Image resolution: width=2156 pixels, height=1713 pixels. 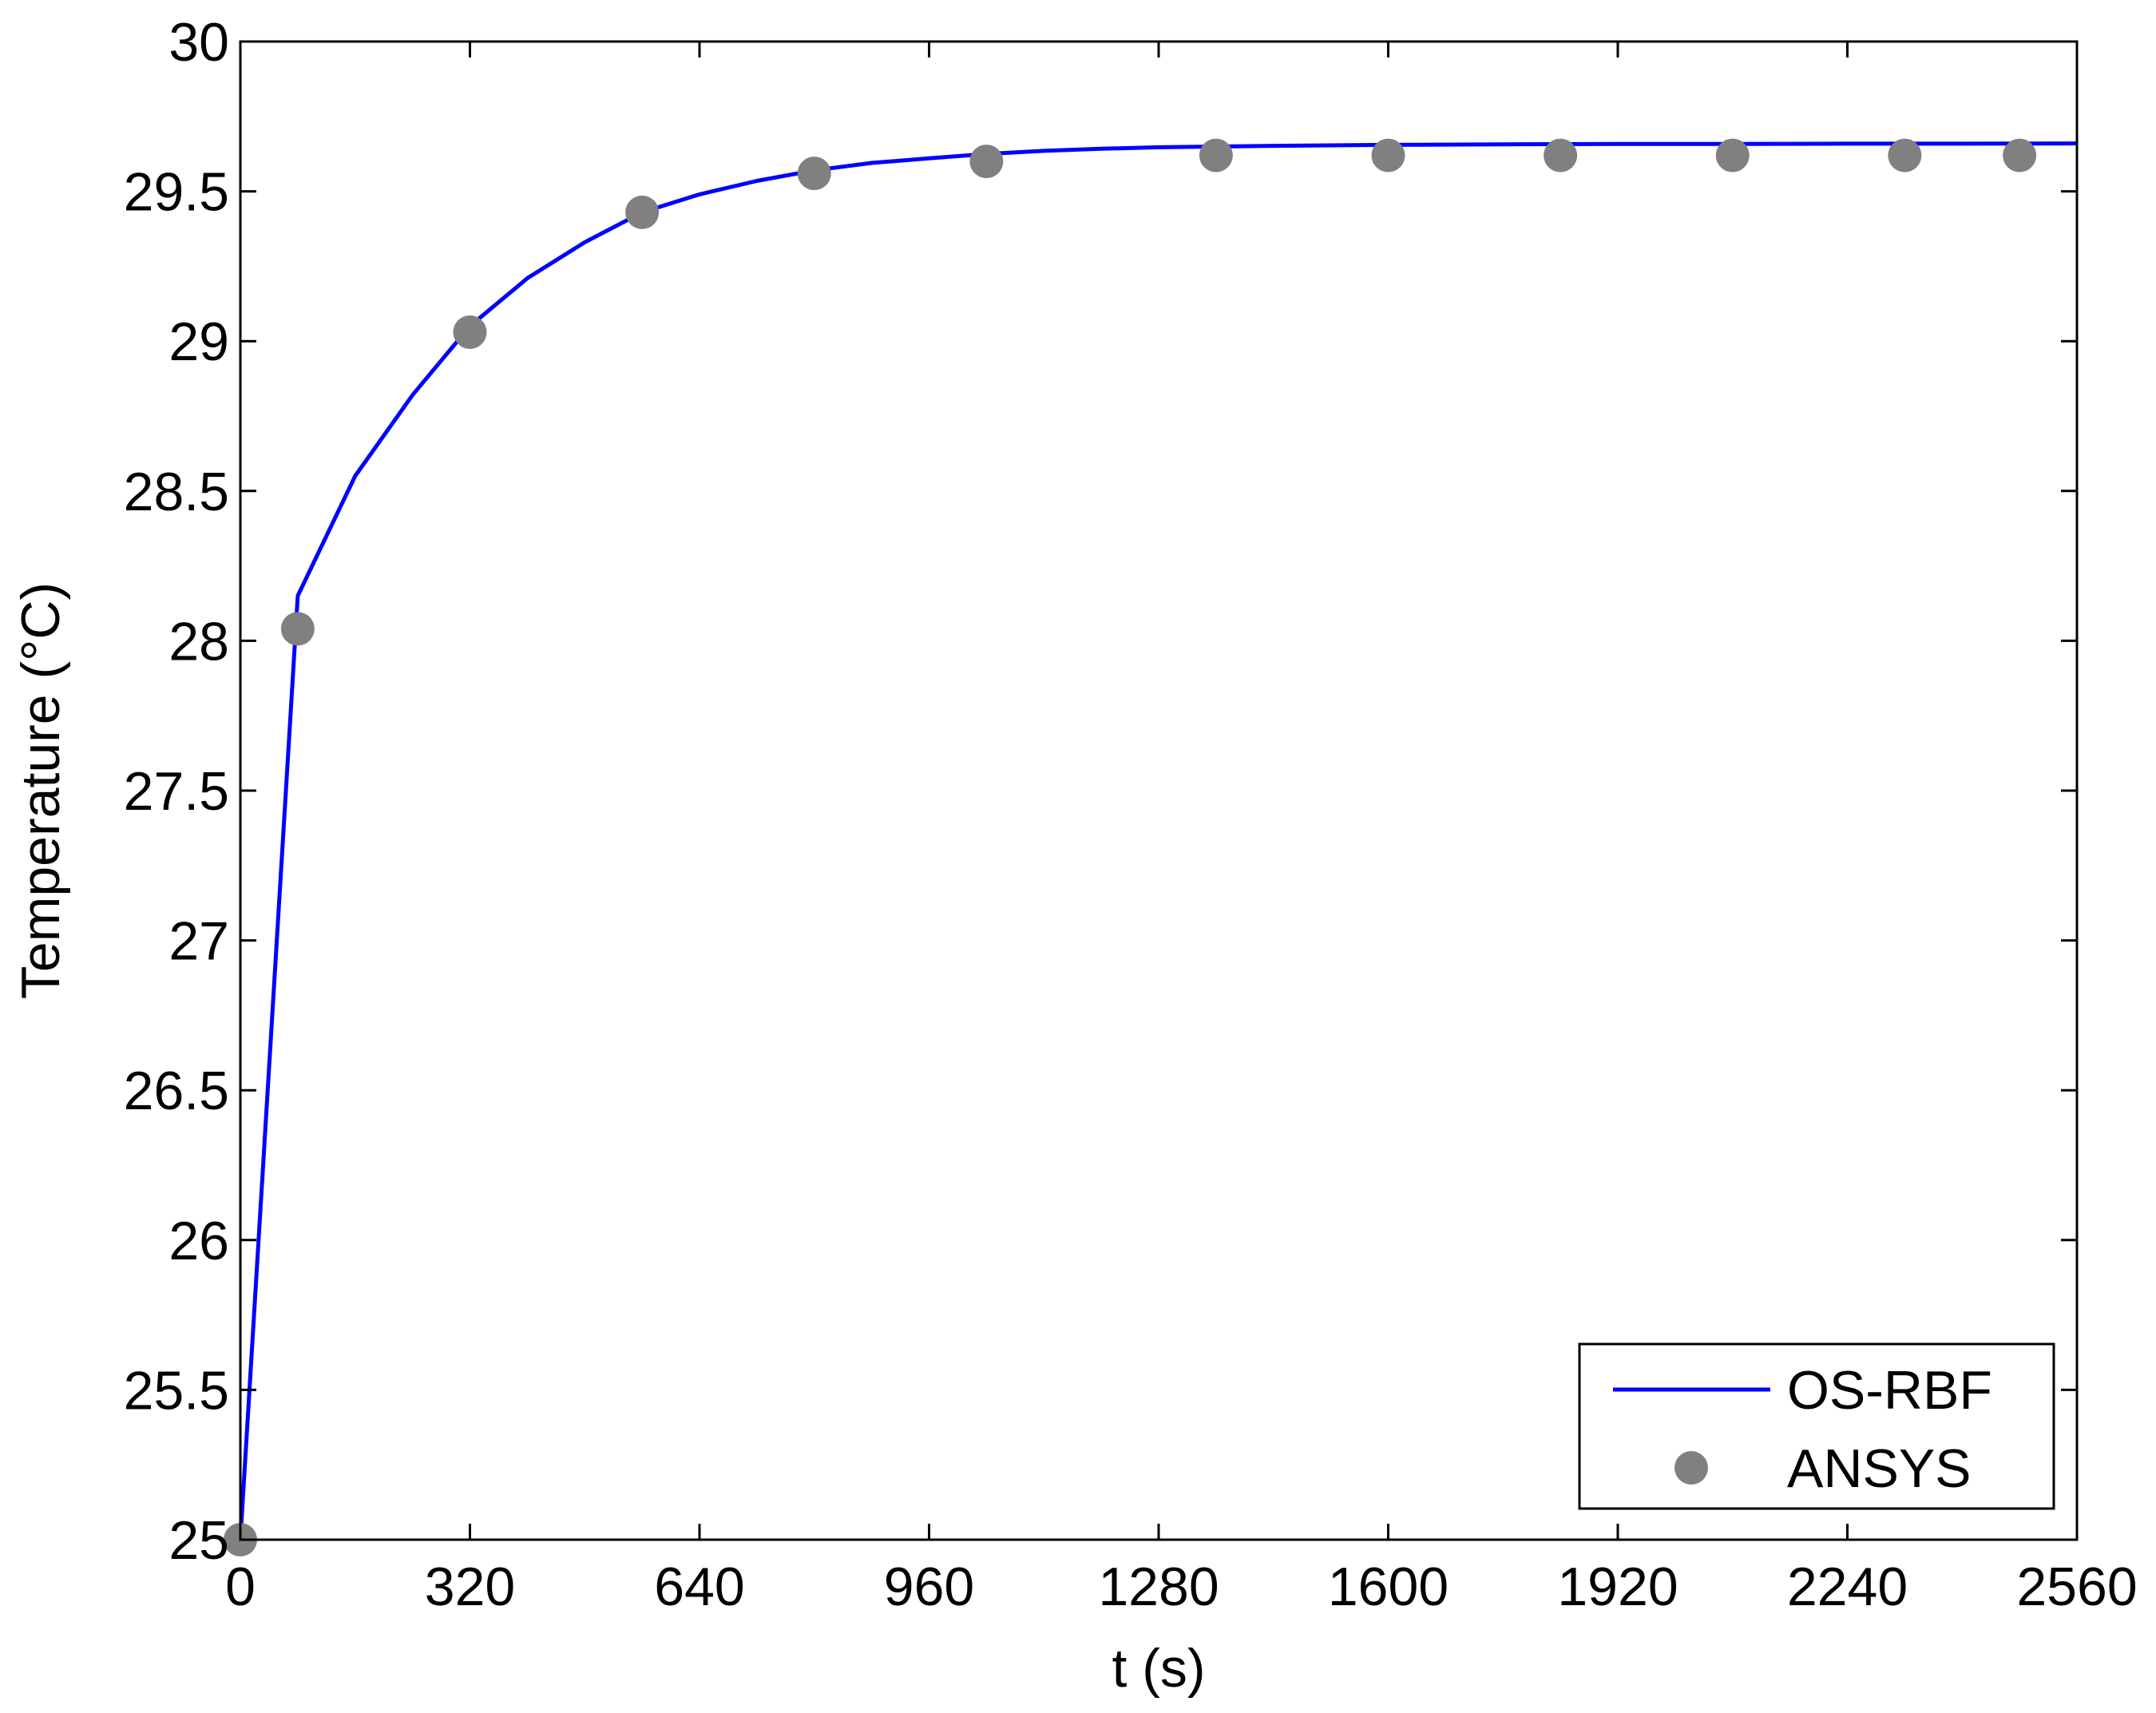 What do you see at coordinates (176, 1390) in the screenshot?
I see `y-tick-label: 25.5` at bounding box center [176, 1390].